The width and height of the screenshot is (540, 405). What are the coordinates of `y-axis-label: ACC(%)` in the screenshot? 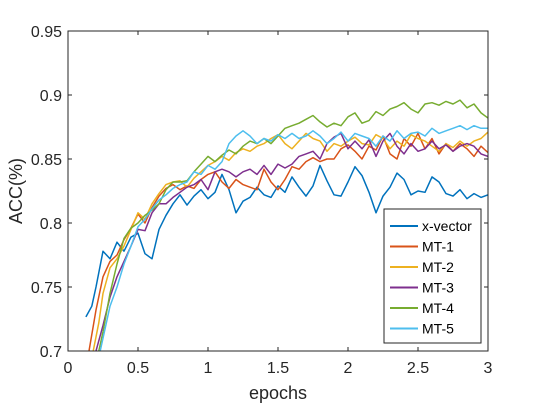 It's located at (16, 191).